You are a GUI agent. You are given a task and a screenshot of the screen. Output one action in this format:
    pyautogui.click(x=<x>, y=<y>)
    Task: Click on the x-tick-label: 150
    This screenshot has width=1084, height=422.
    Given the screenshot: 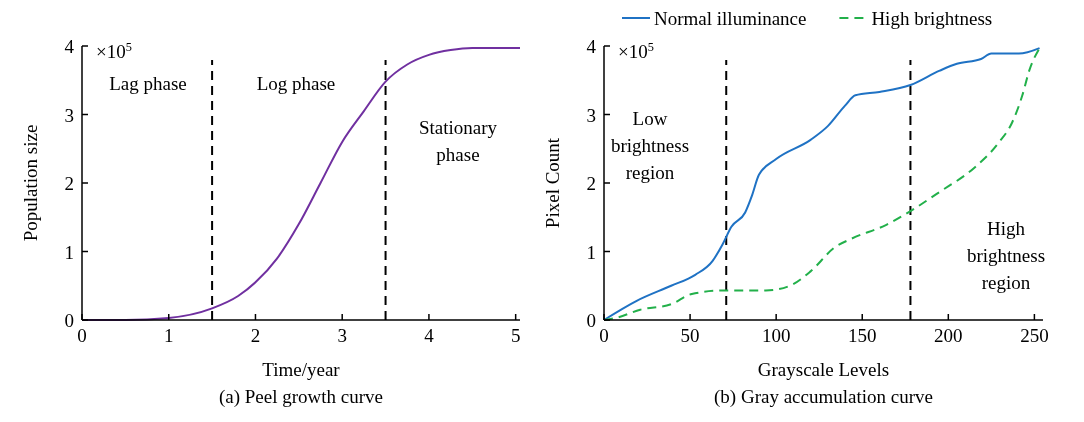 What is the action you would take?
    pyautogui.click(x=862, y=335)
    